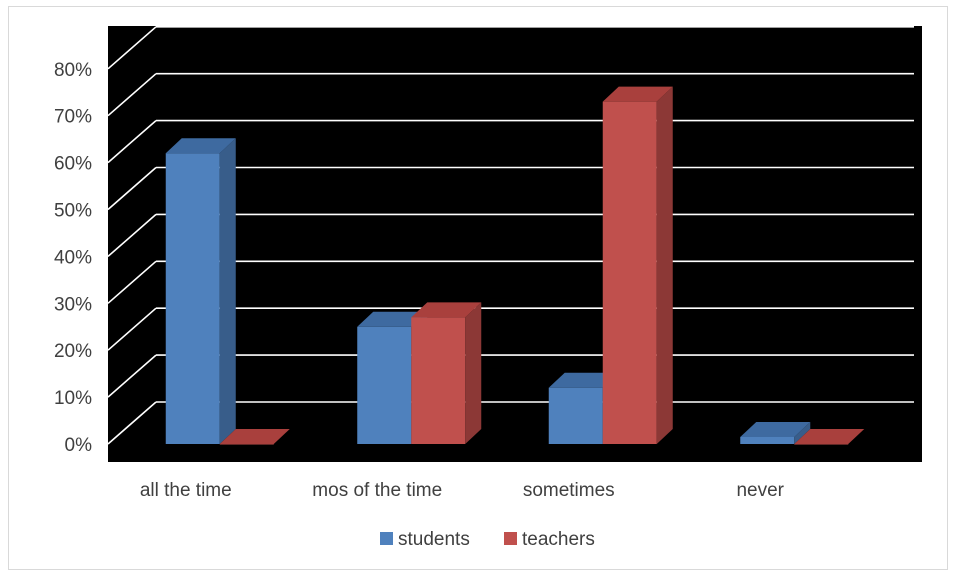 The width and height of the screenshot is (959, 577). What do you see at coordinates (73, 398) in the screenshot?
I see `y-tick-label: 10%` at bounding box center [73, 398].